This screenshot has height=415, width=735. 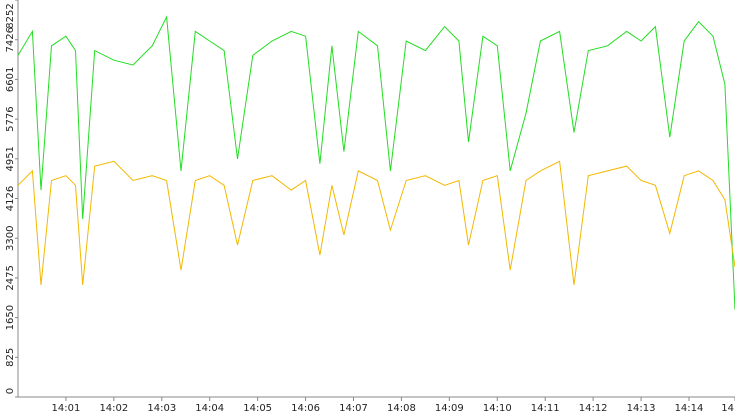 What do you see at coordinates (161, 408) in the screenshot?
I see `x-tick-label: 14:03` at bounding box center [161, 408].